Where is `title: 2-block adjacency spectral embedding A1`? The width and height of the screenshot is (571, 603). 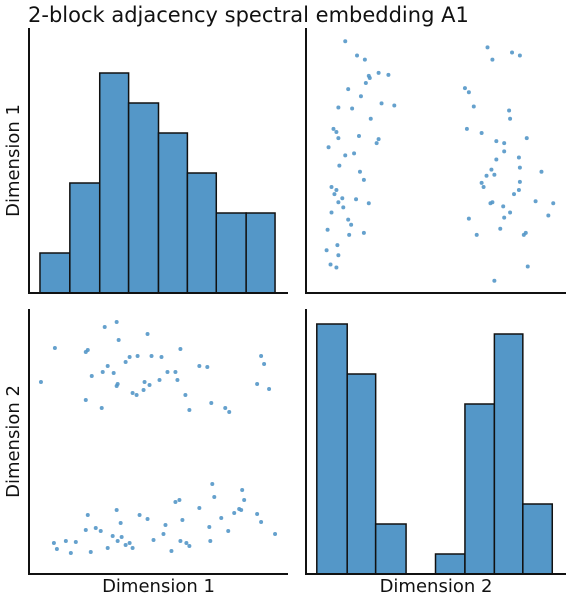 title: 2-block adjacency spectral embedding A1 is located at coordinates (248, 15).